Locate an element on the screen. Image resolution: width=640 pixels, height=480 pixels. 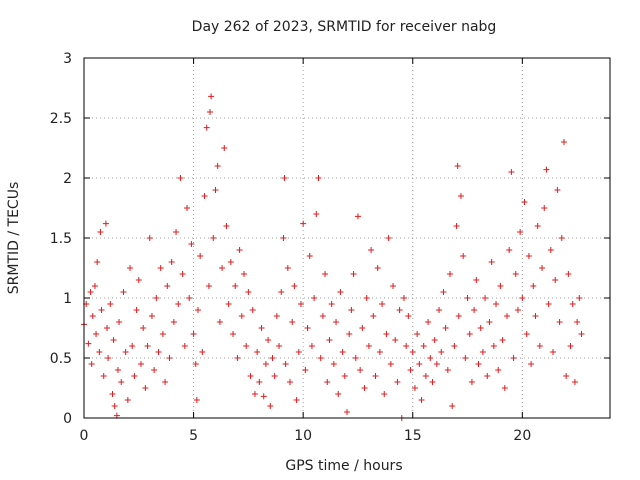
x-tick-label: 10 is located at coordinates (303, 436).